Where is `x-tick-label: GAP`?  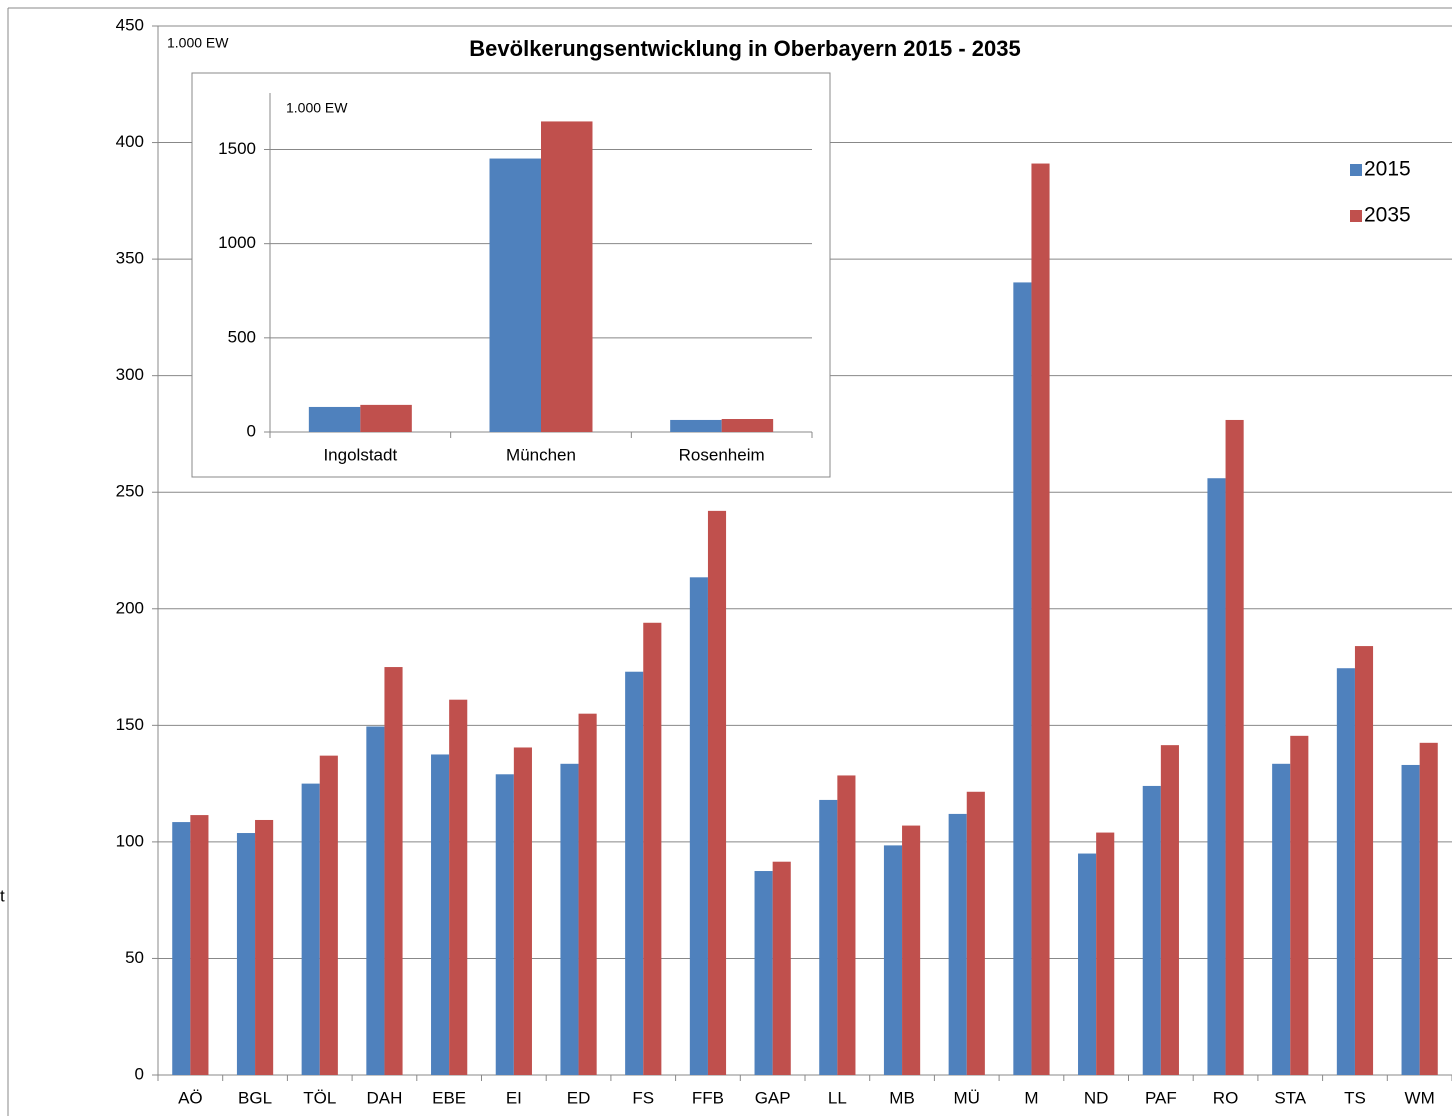 x-tick-label: GAP is located at coordinates (773, 1097).